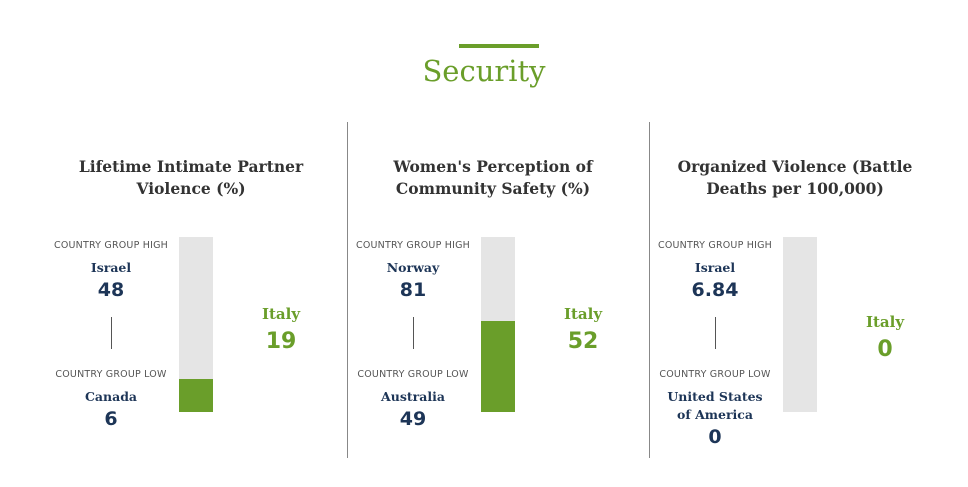  I want to click on high-value: 6.84, so click(715, 290).